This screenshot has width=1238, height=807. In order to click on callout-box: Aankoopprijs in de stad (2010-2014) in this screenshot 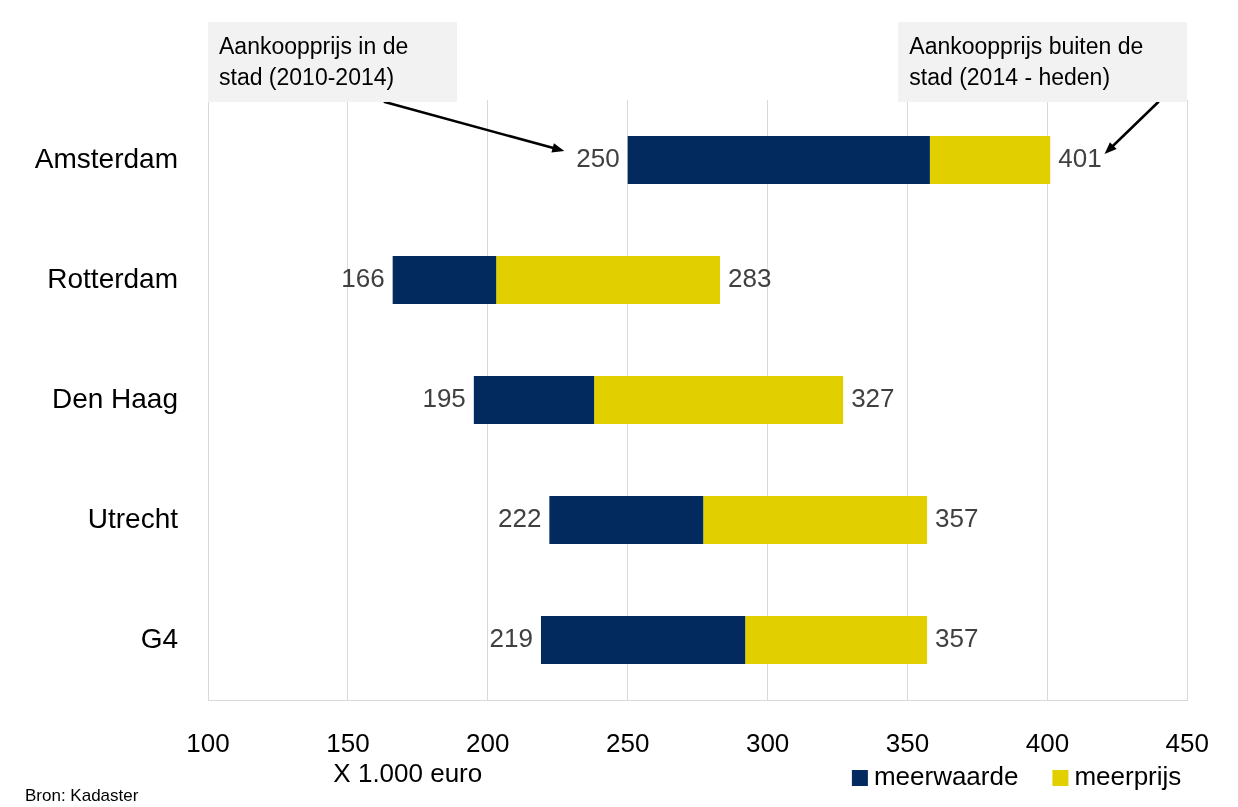, I will do `click(332, 62)`.